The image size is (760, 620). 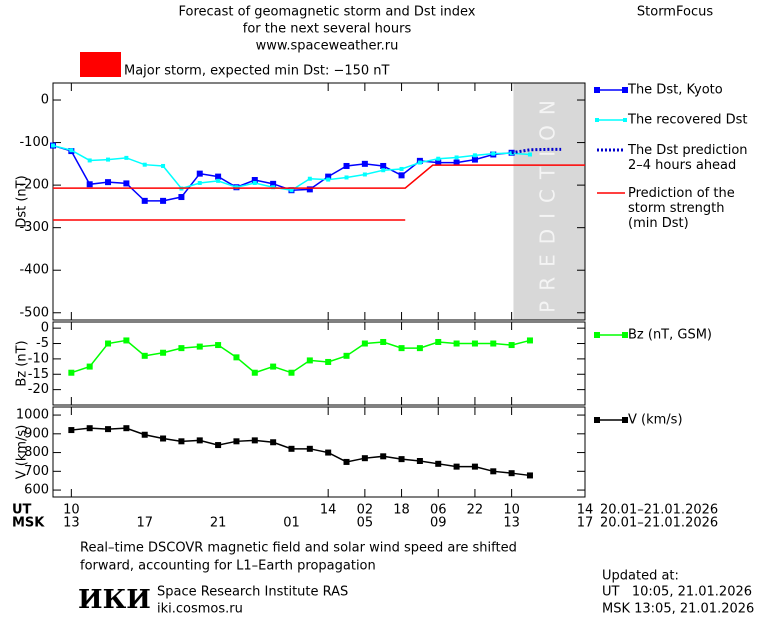 I want to click on y-tick-label: -200, so click(x=34, y=185).